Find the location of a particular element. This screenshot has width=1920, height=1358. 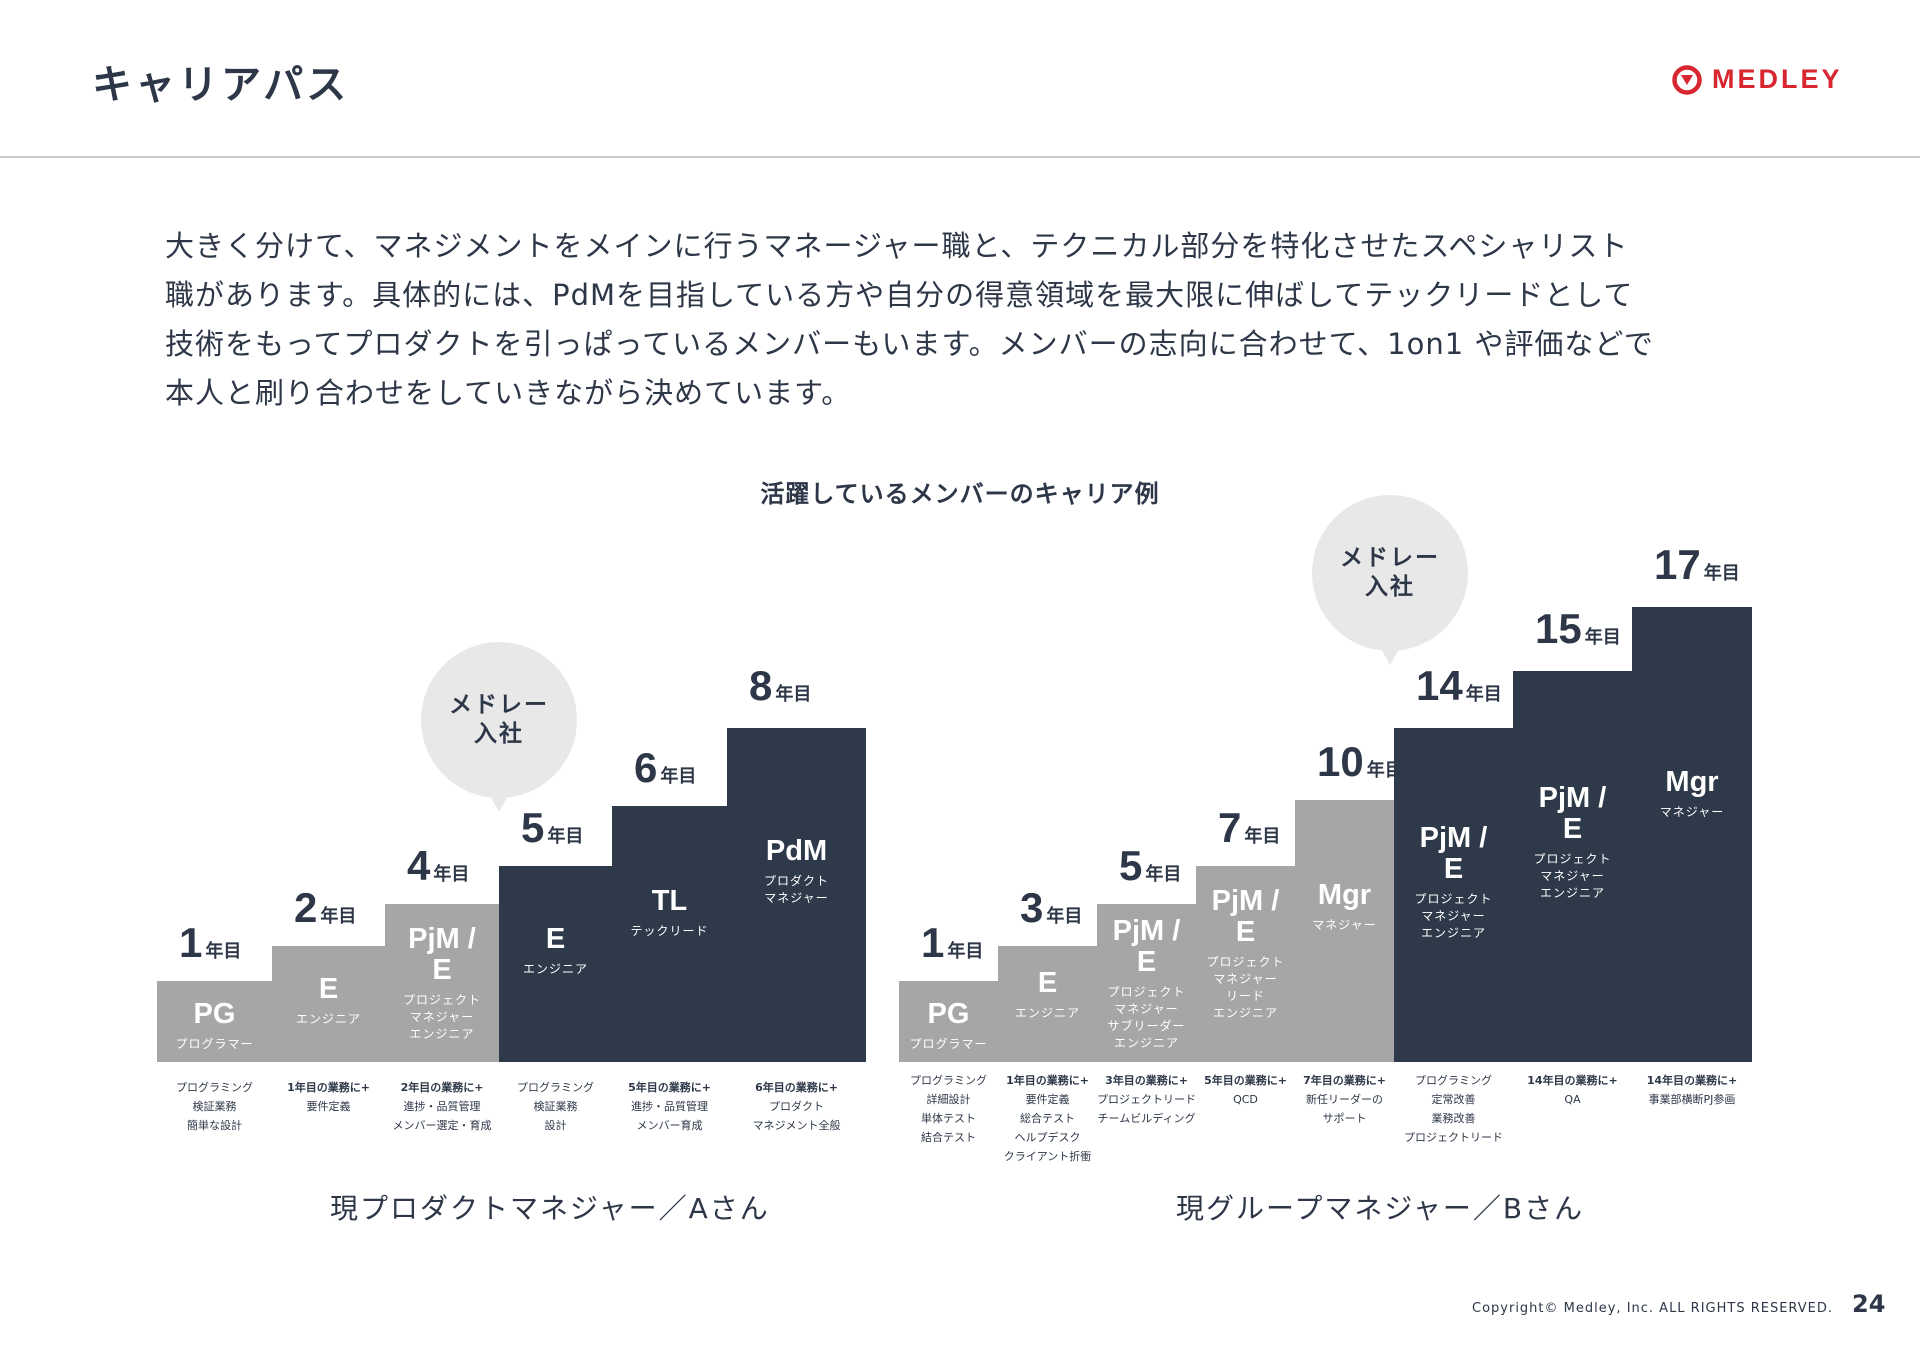

step-description: プログラミング 定常改善 業務改善 プロジェクトリード is located at coordinates (1453, 1109).